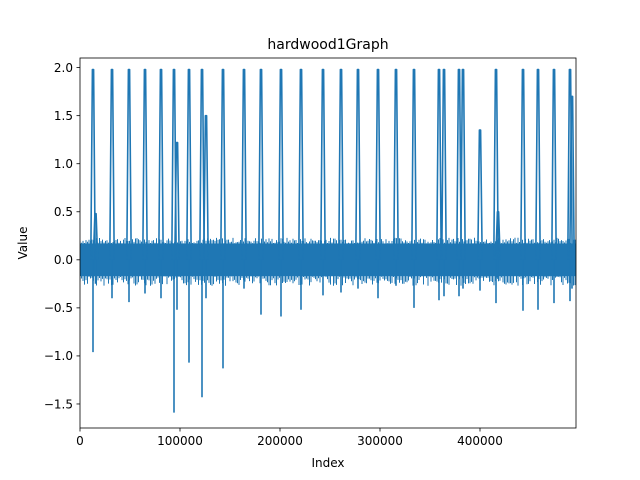 Image resolution: width=640 pixels, height=480 pixels. What do you see at coordinates (63, 212) in the screenshot?
I see `y-tick-label-4: 0.5` at bounding box center [63, 212].